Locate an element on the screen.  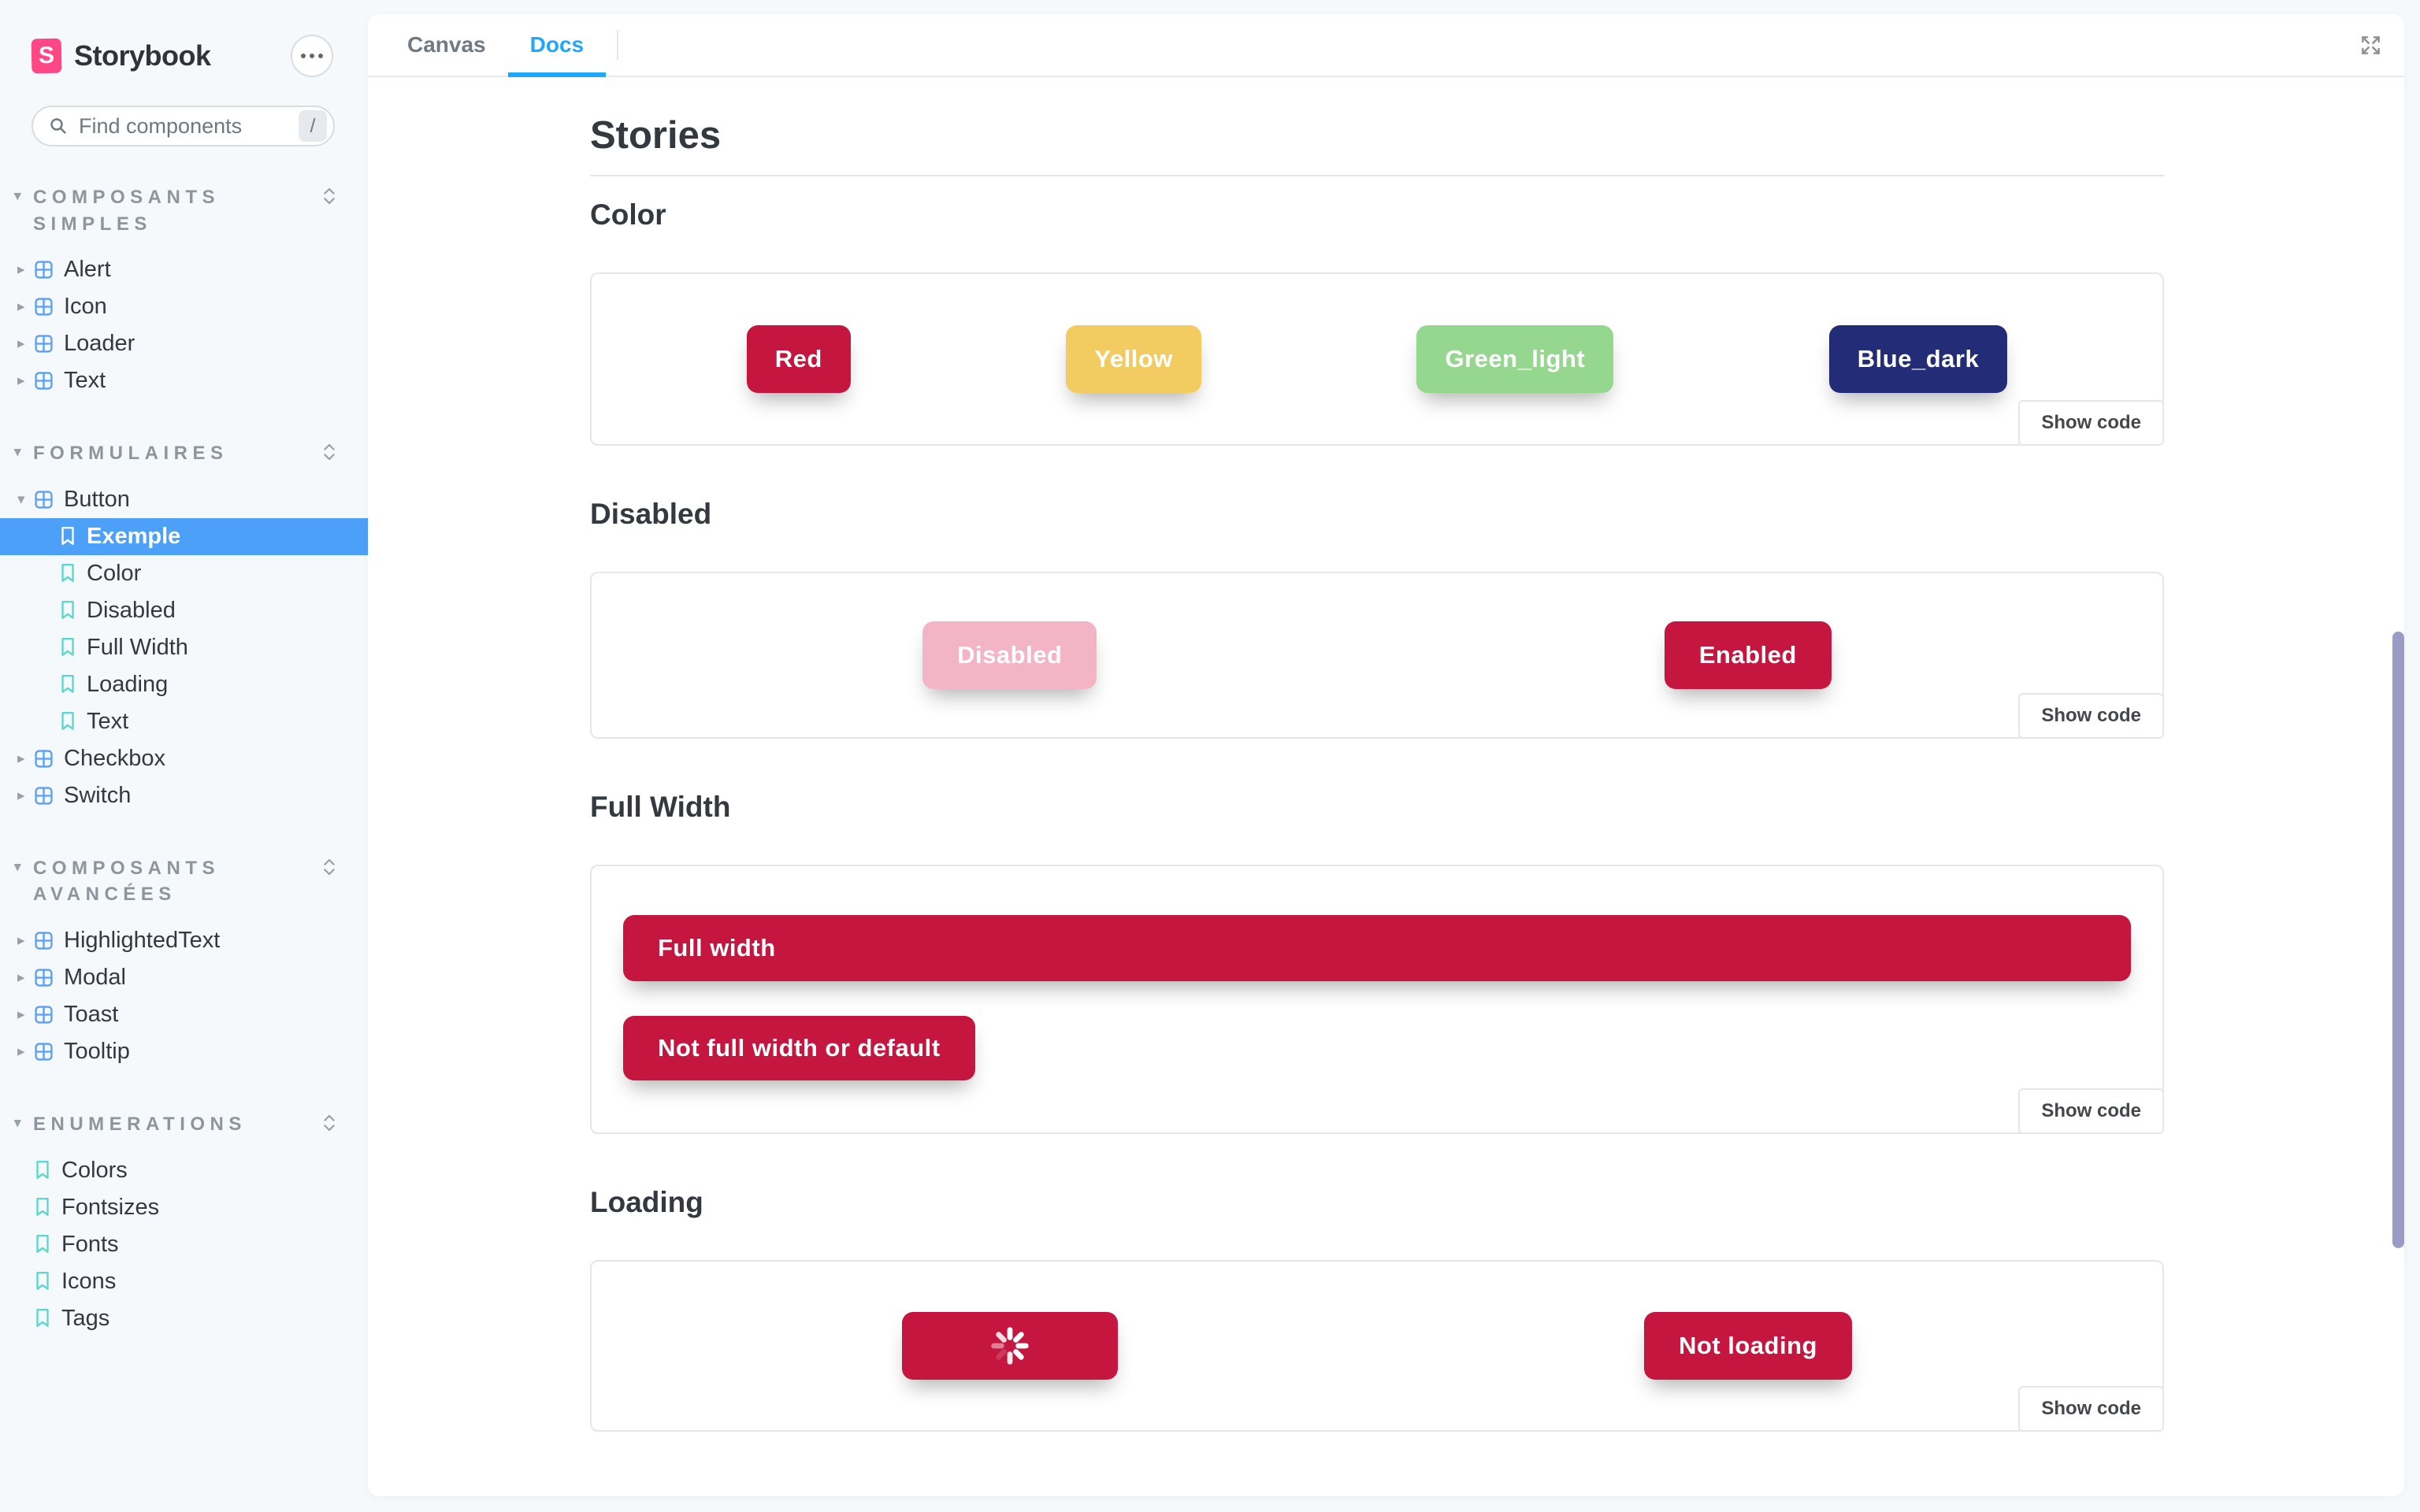
sidebar-item-switch: ▸ Switch is located at coordinates (74, 795).